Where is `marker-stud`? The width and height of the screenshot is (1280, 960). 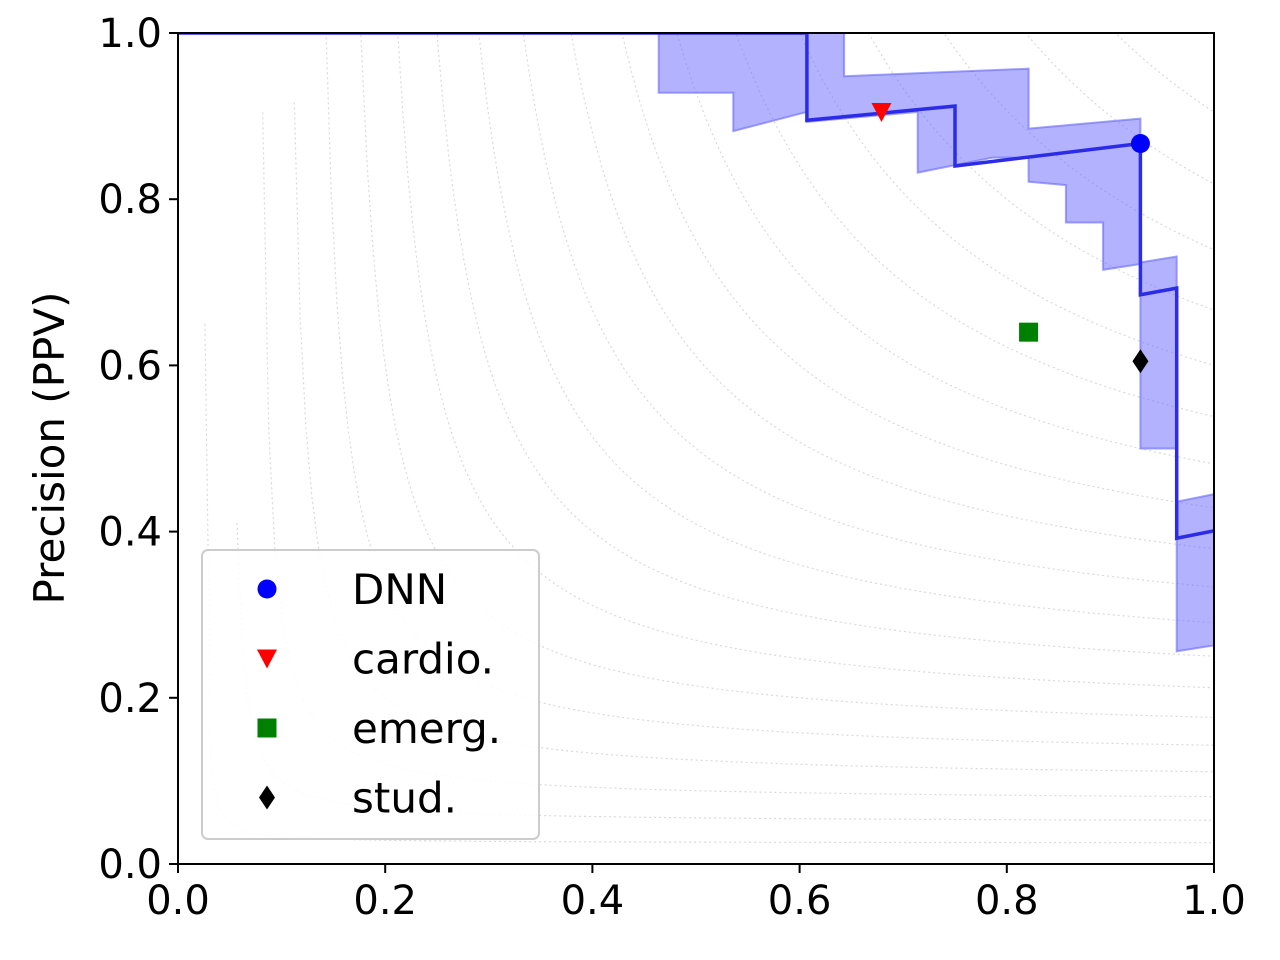 marker-stud is located at coordinates (1140, 361).